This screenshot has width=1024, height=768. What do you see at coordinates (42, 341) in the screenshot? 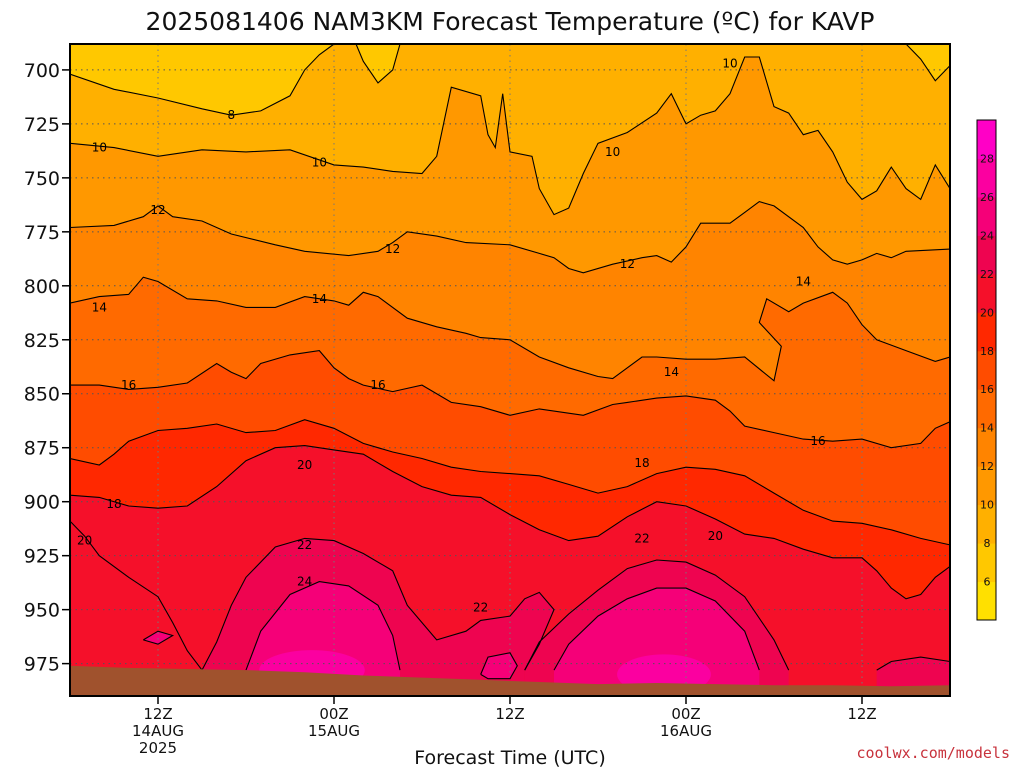
I see `y-tick-label: 825` at bounding box center [42, 341].